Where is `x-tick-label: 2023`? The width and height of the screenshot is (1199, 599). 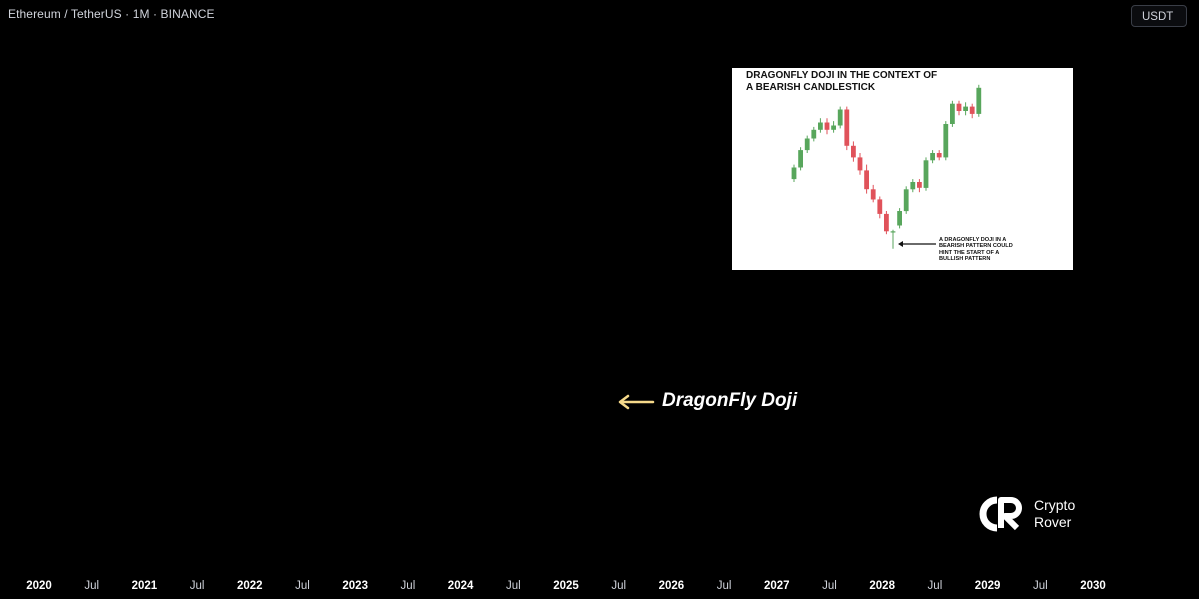
x-tick-label: 2023 is located at coordinates (355, 586).